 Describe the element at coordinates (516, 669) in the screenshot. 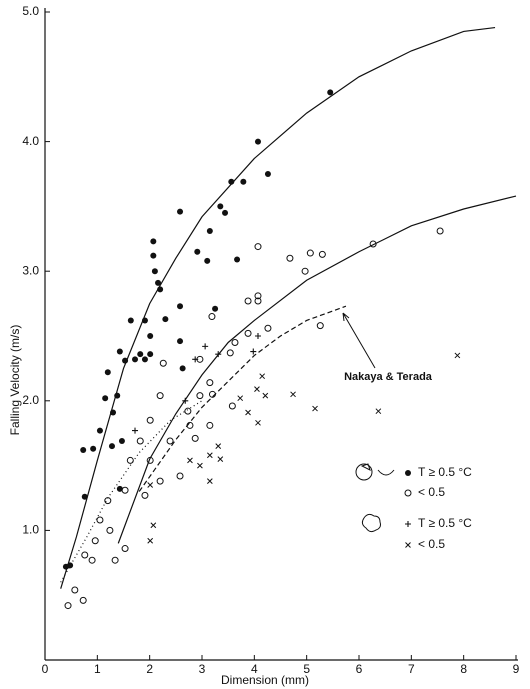

I see `x-tick-label: 9` at that location.